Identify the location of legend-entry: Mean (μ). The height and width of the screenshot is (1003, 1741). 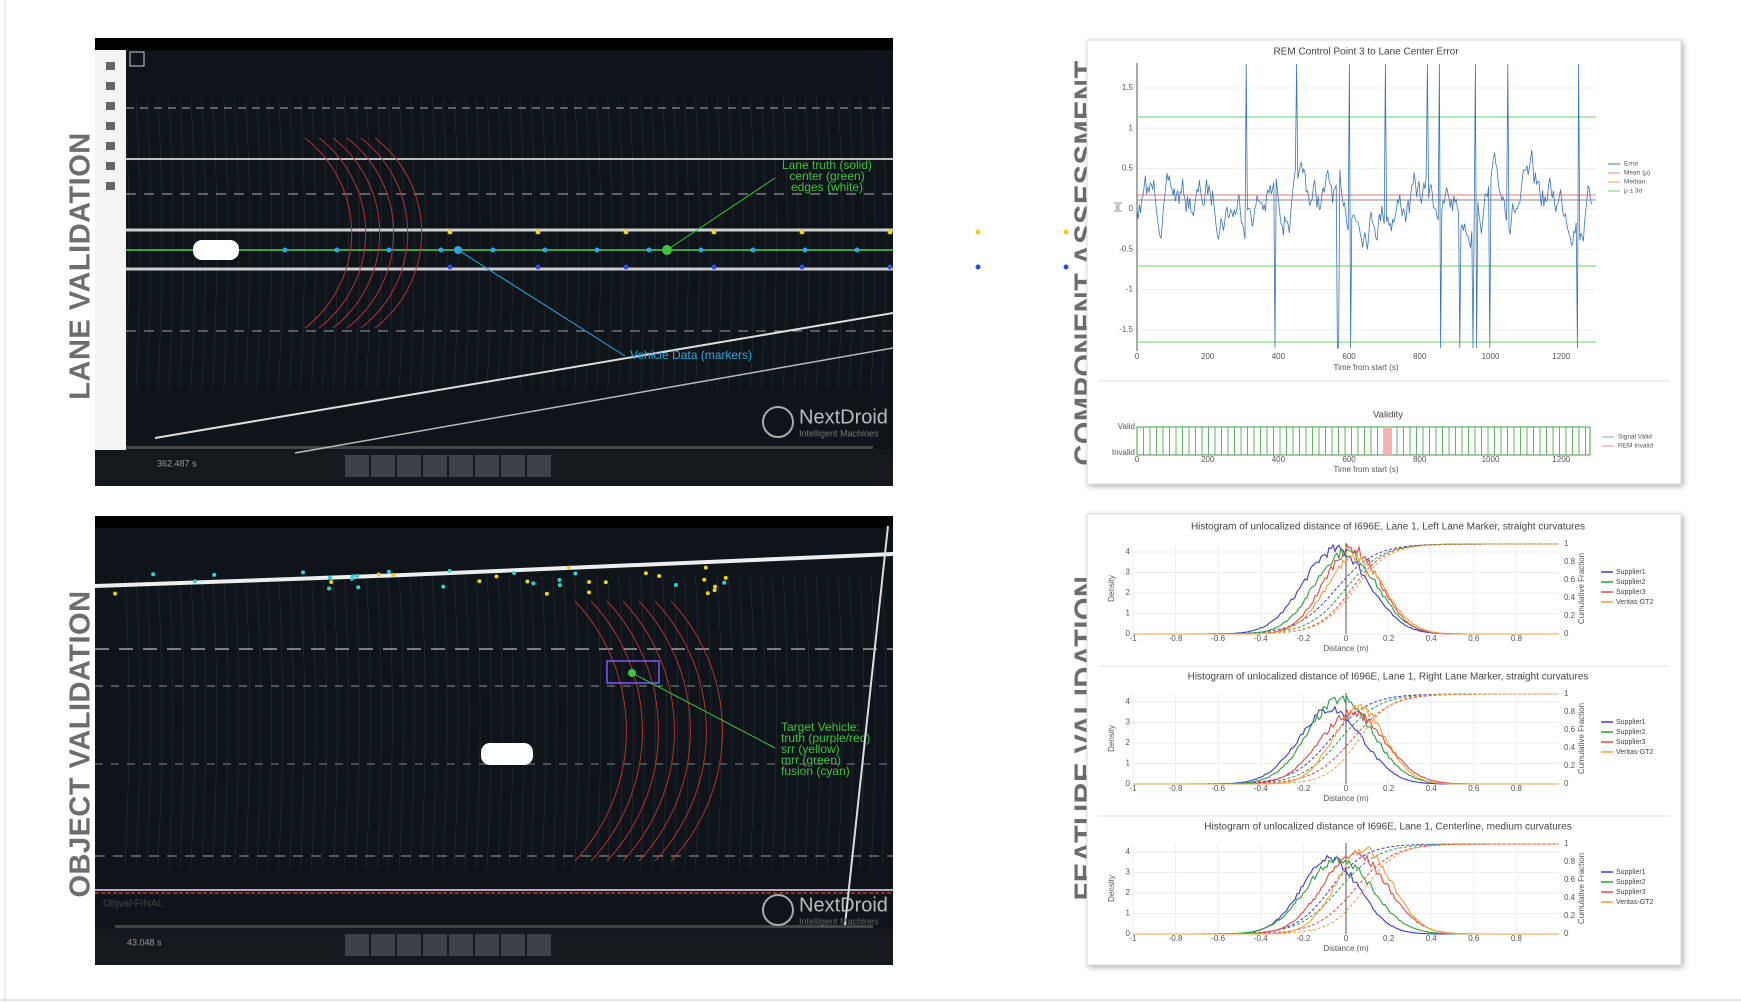
(1637, 173).